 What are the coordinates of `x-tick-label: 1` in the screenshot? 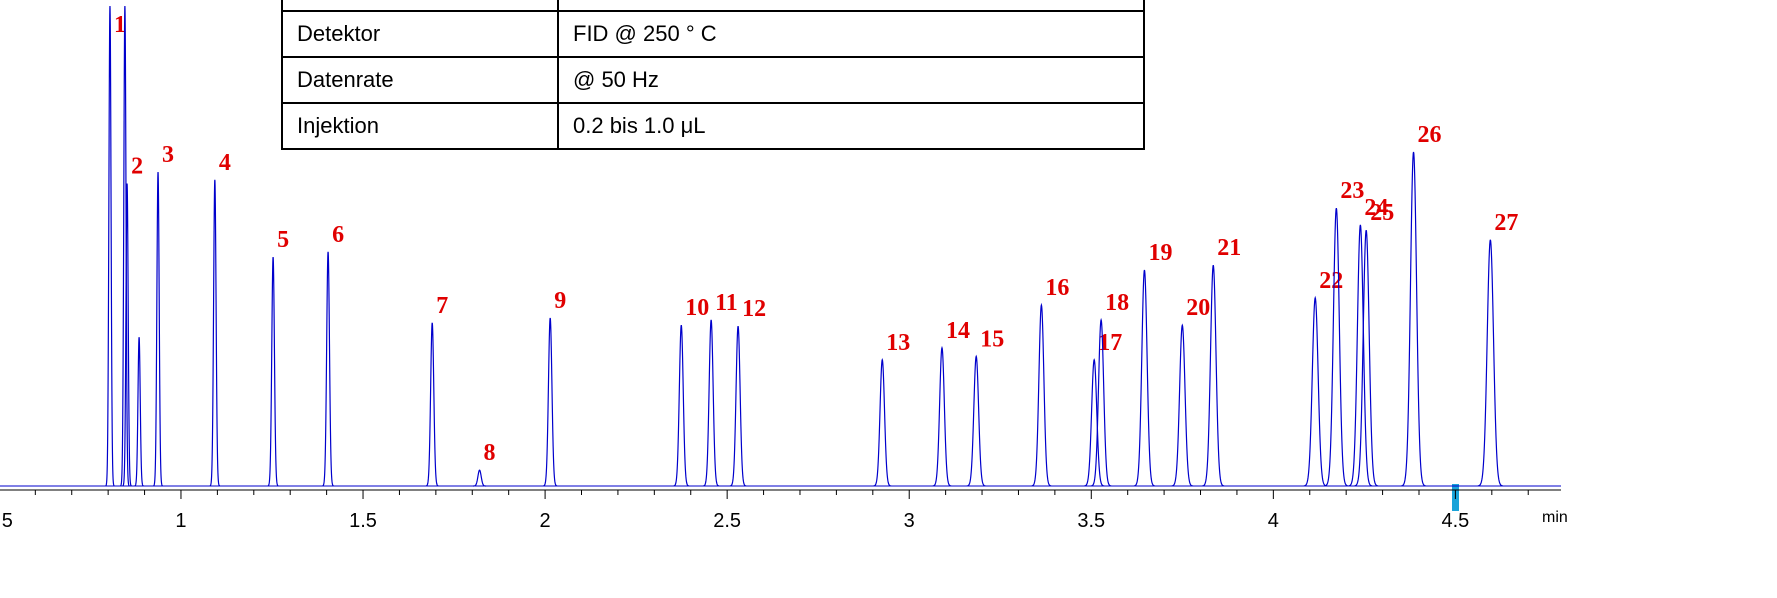 It's located at (180, 521).